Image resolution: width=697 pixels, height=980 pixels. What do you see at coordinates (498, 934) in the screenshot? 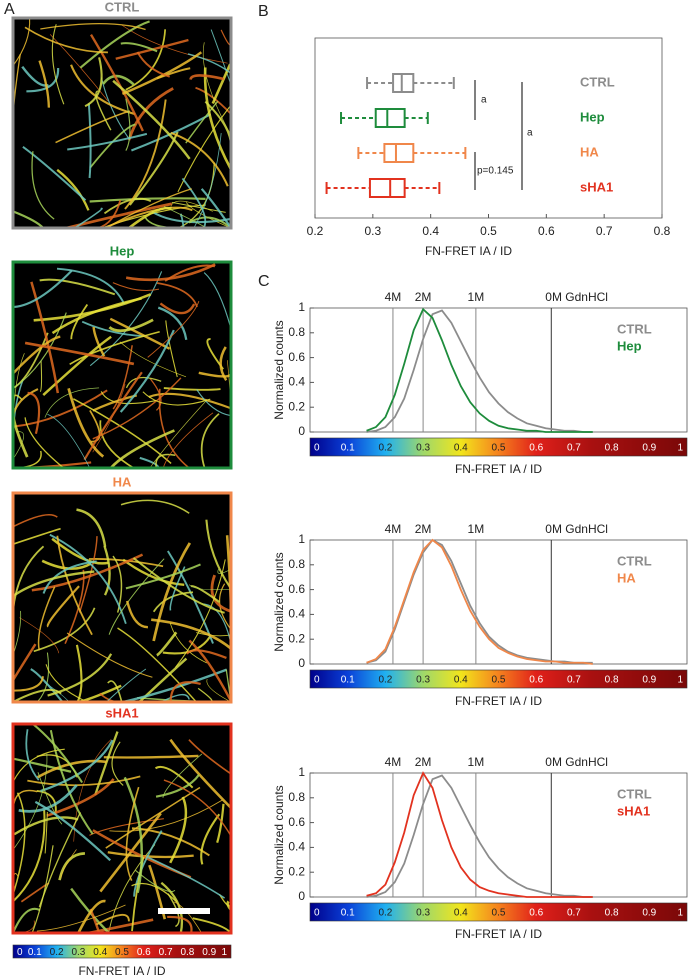
I see `x-axis-label: FN-FRET IA / ID` at bounding box center [498, 934].